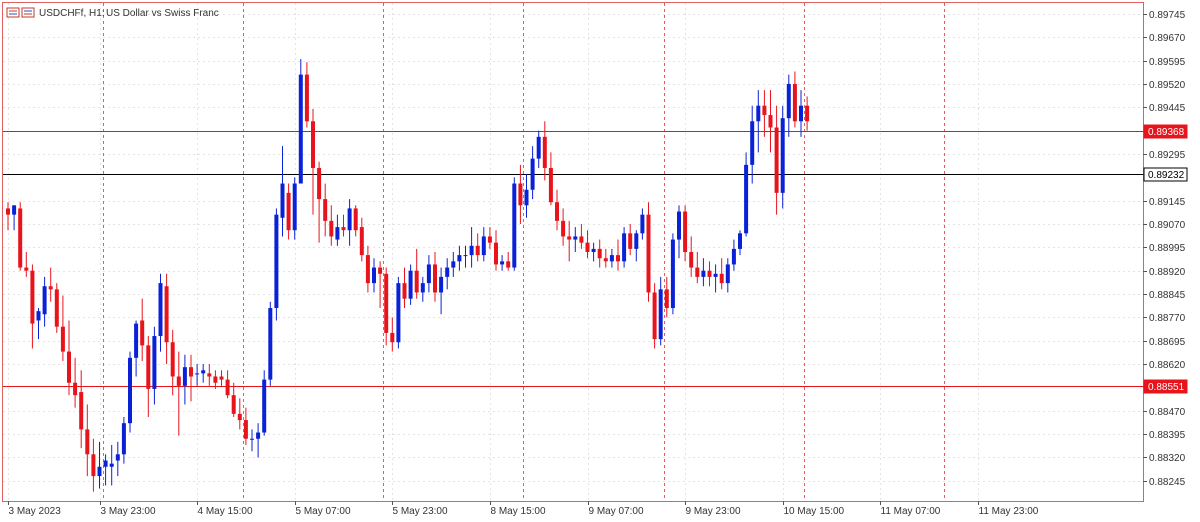  Describe the element at coordinates (616, 511) in the screenshot. I see `time-tick-label: 9 May 07:00` at that location.